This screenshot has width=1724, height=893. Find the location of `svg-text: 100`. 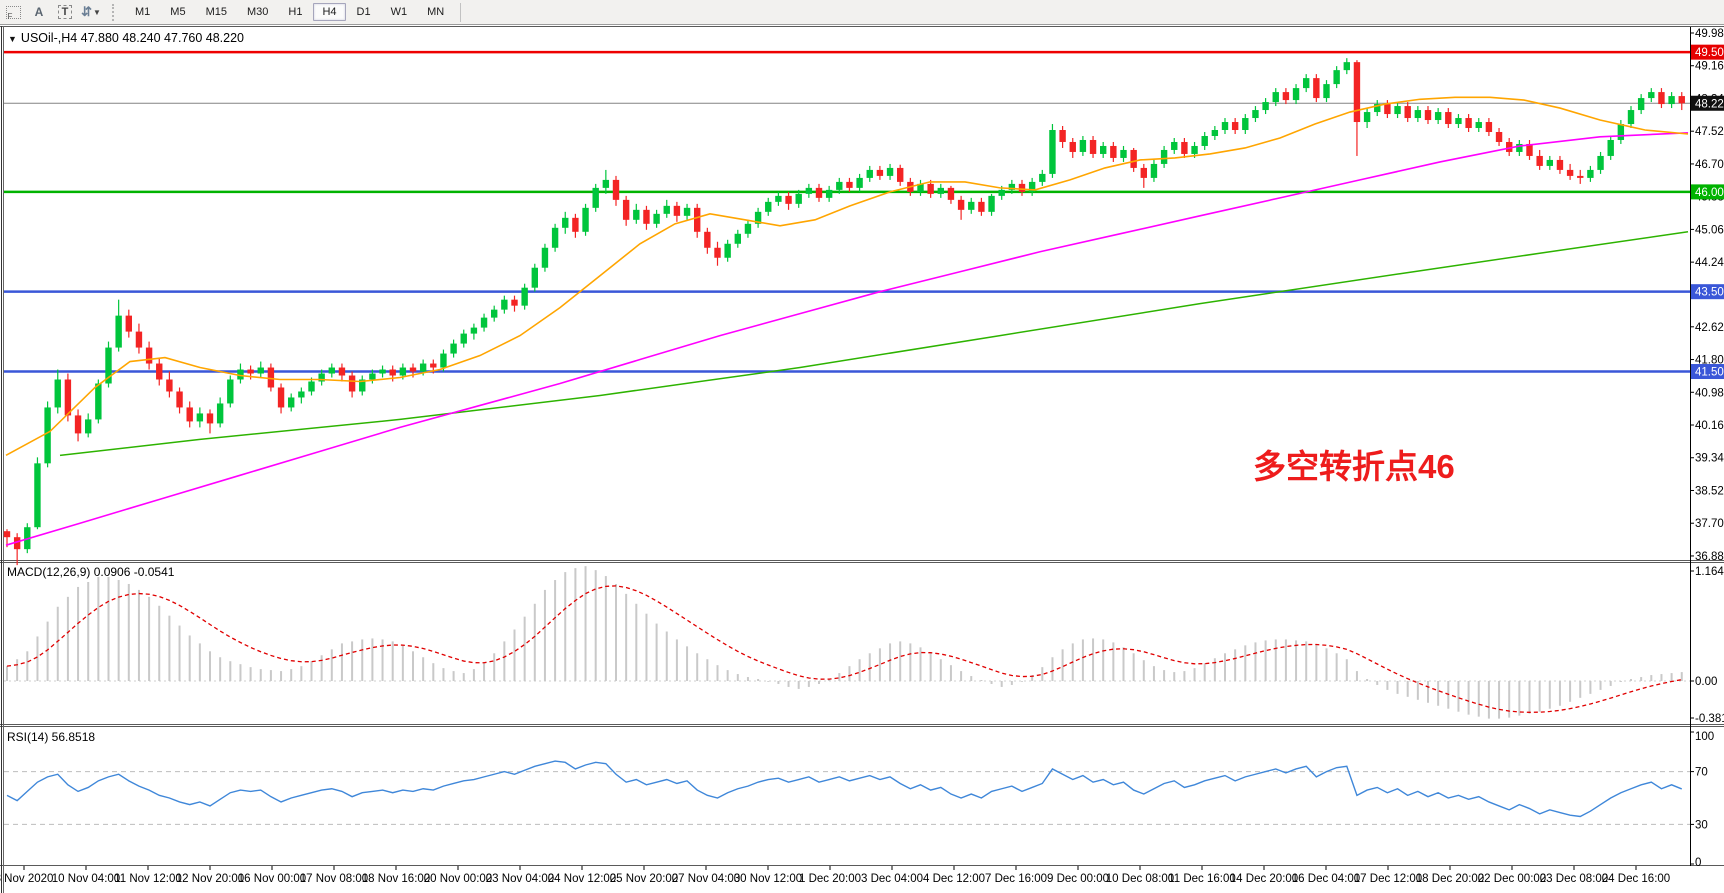

svg-text: 100 is located at coordinates (1704, 737).